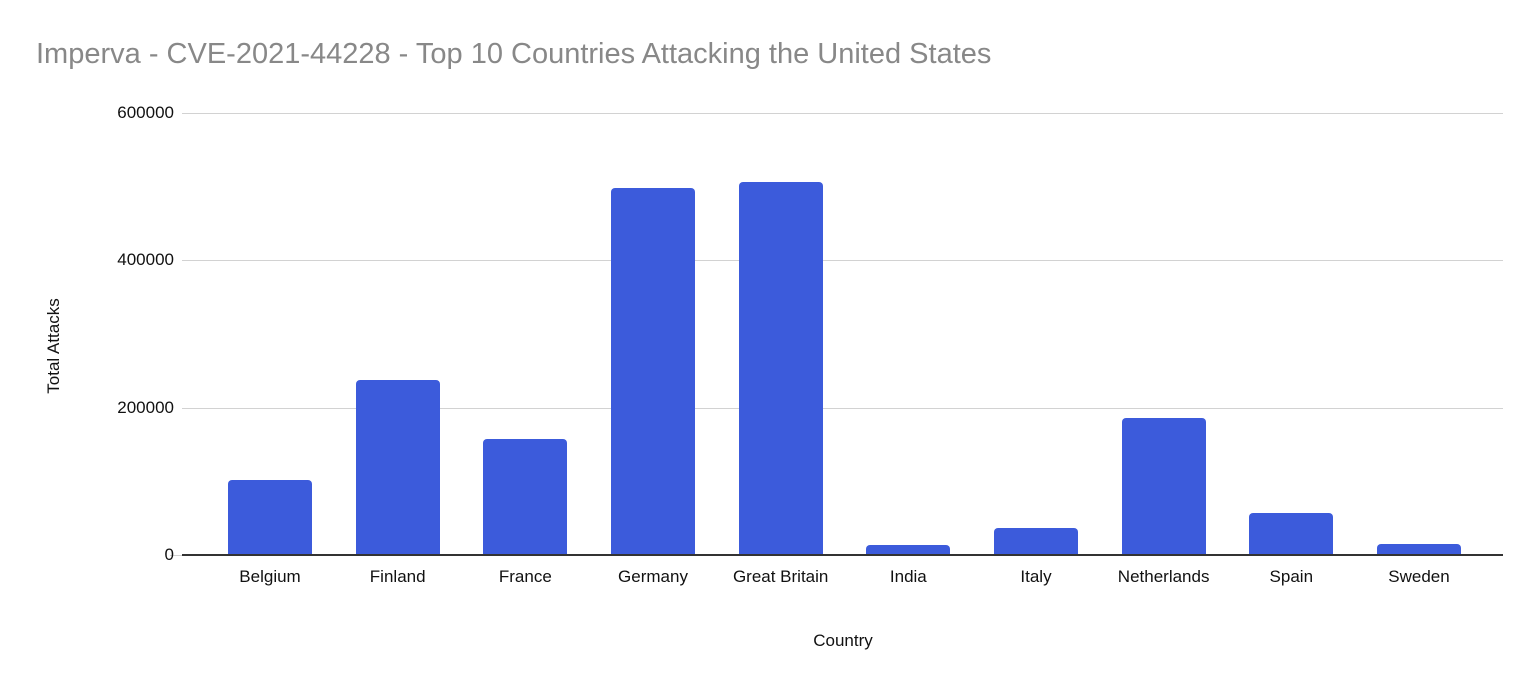 The image size is (1536, 687). Describe the element at coordinates (842, 555) in the screenshot. I see `x-axis-line` at that location.